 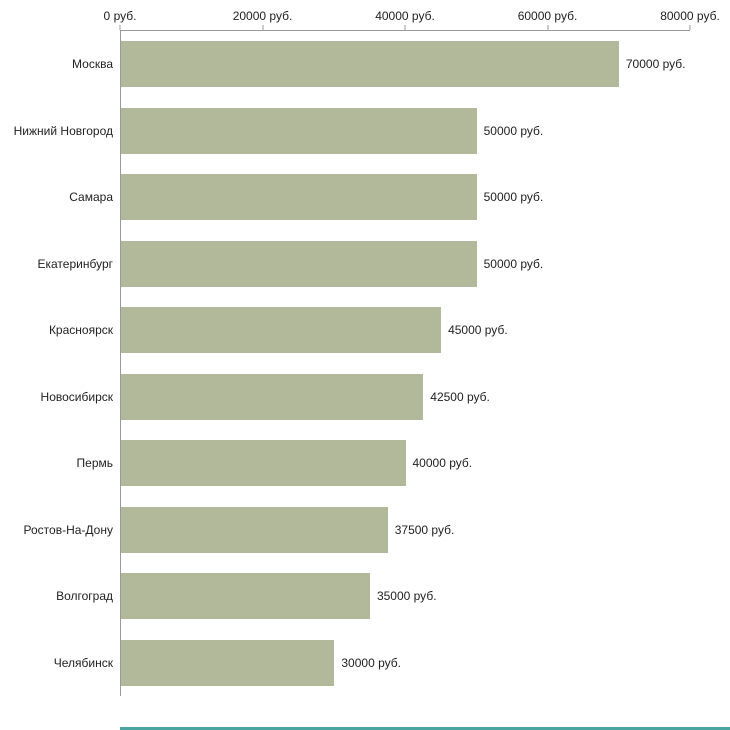 I want to click on x-tick-label: 60000 руб., so click(x=547, y=16).